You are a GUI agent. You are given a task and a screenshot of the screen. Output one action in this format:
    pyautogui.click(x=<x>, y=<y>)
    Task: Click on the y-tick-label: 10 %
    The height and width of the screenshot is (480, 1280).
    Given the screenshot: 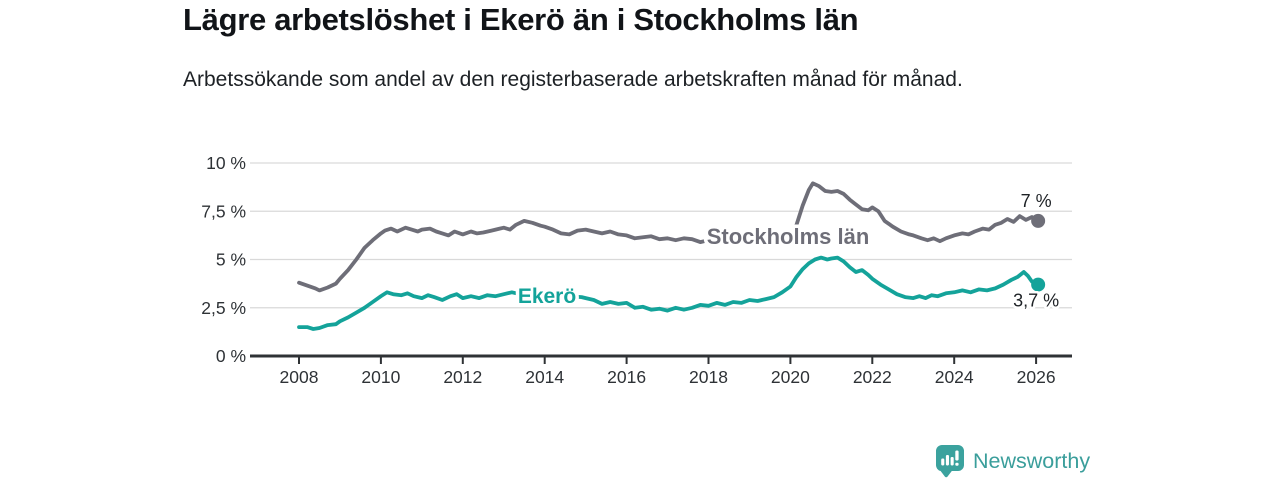 What is the action you would take?
    pyautogui.click(x=226, y=163)
    